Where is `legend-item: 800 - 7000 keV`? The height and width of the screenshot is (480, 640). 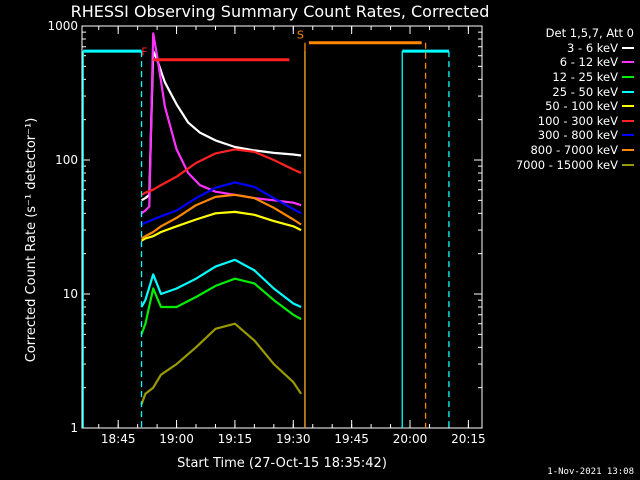
legend-item: 800 - 7000 keV is located at coordinates (560, 150).